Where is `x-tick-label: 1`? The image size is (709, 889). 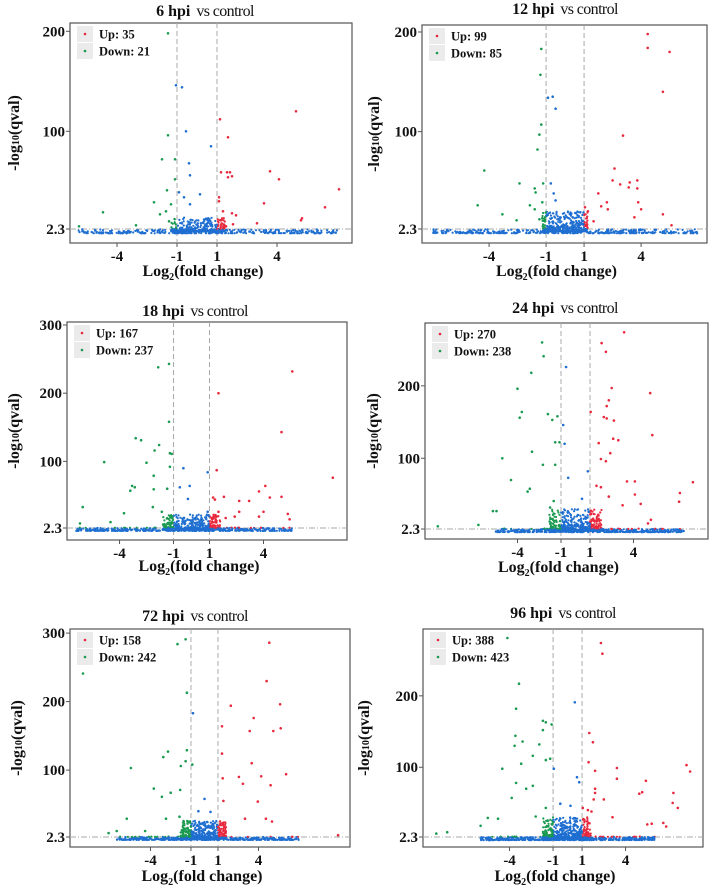 x-tick-label: 1 is located at coordinates (217, 257).